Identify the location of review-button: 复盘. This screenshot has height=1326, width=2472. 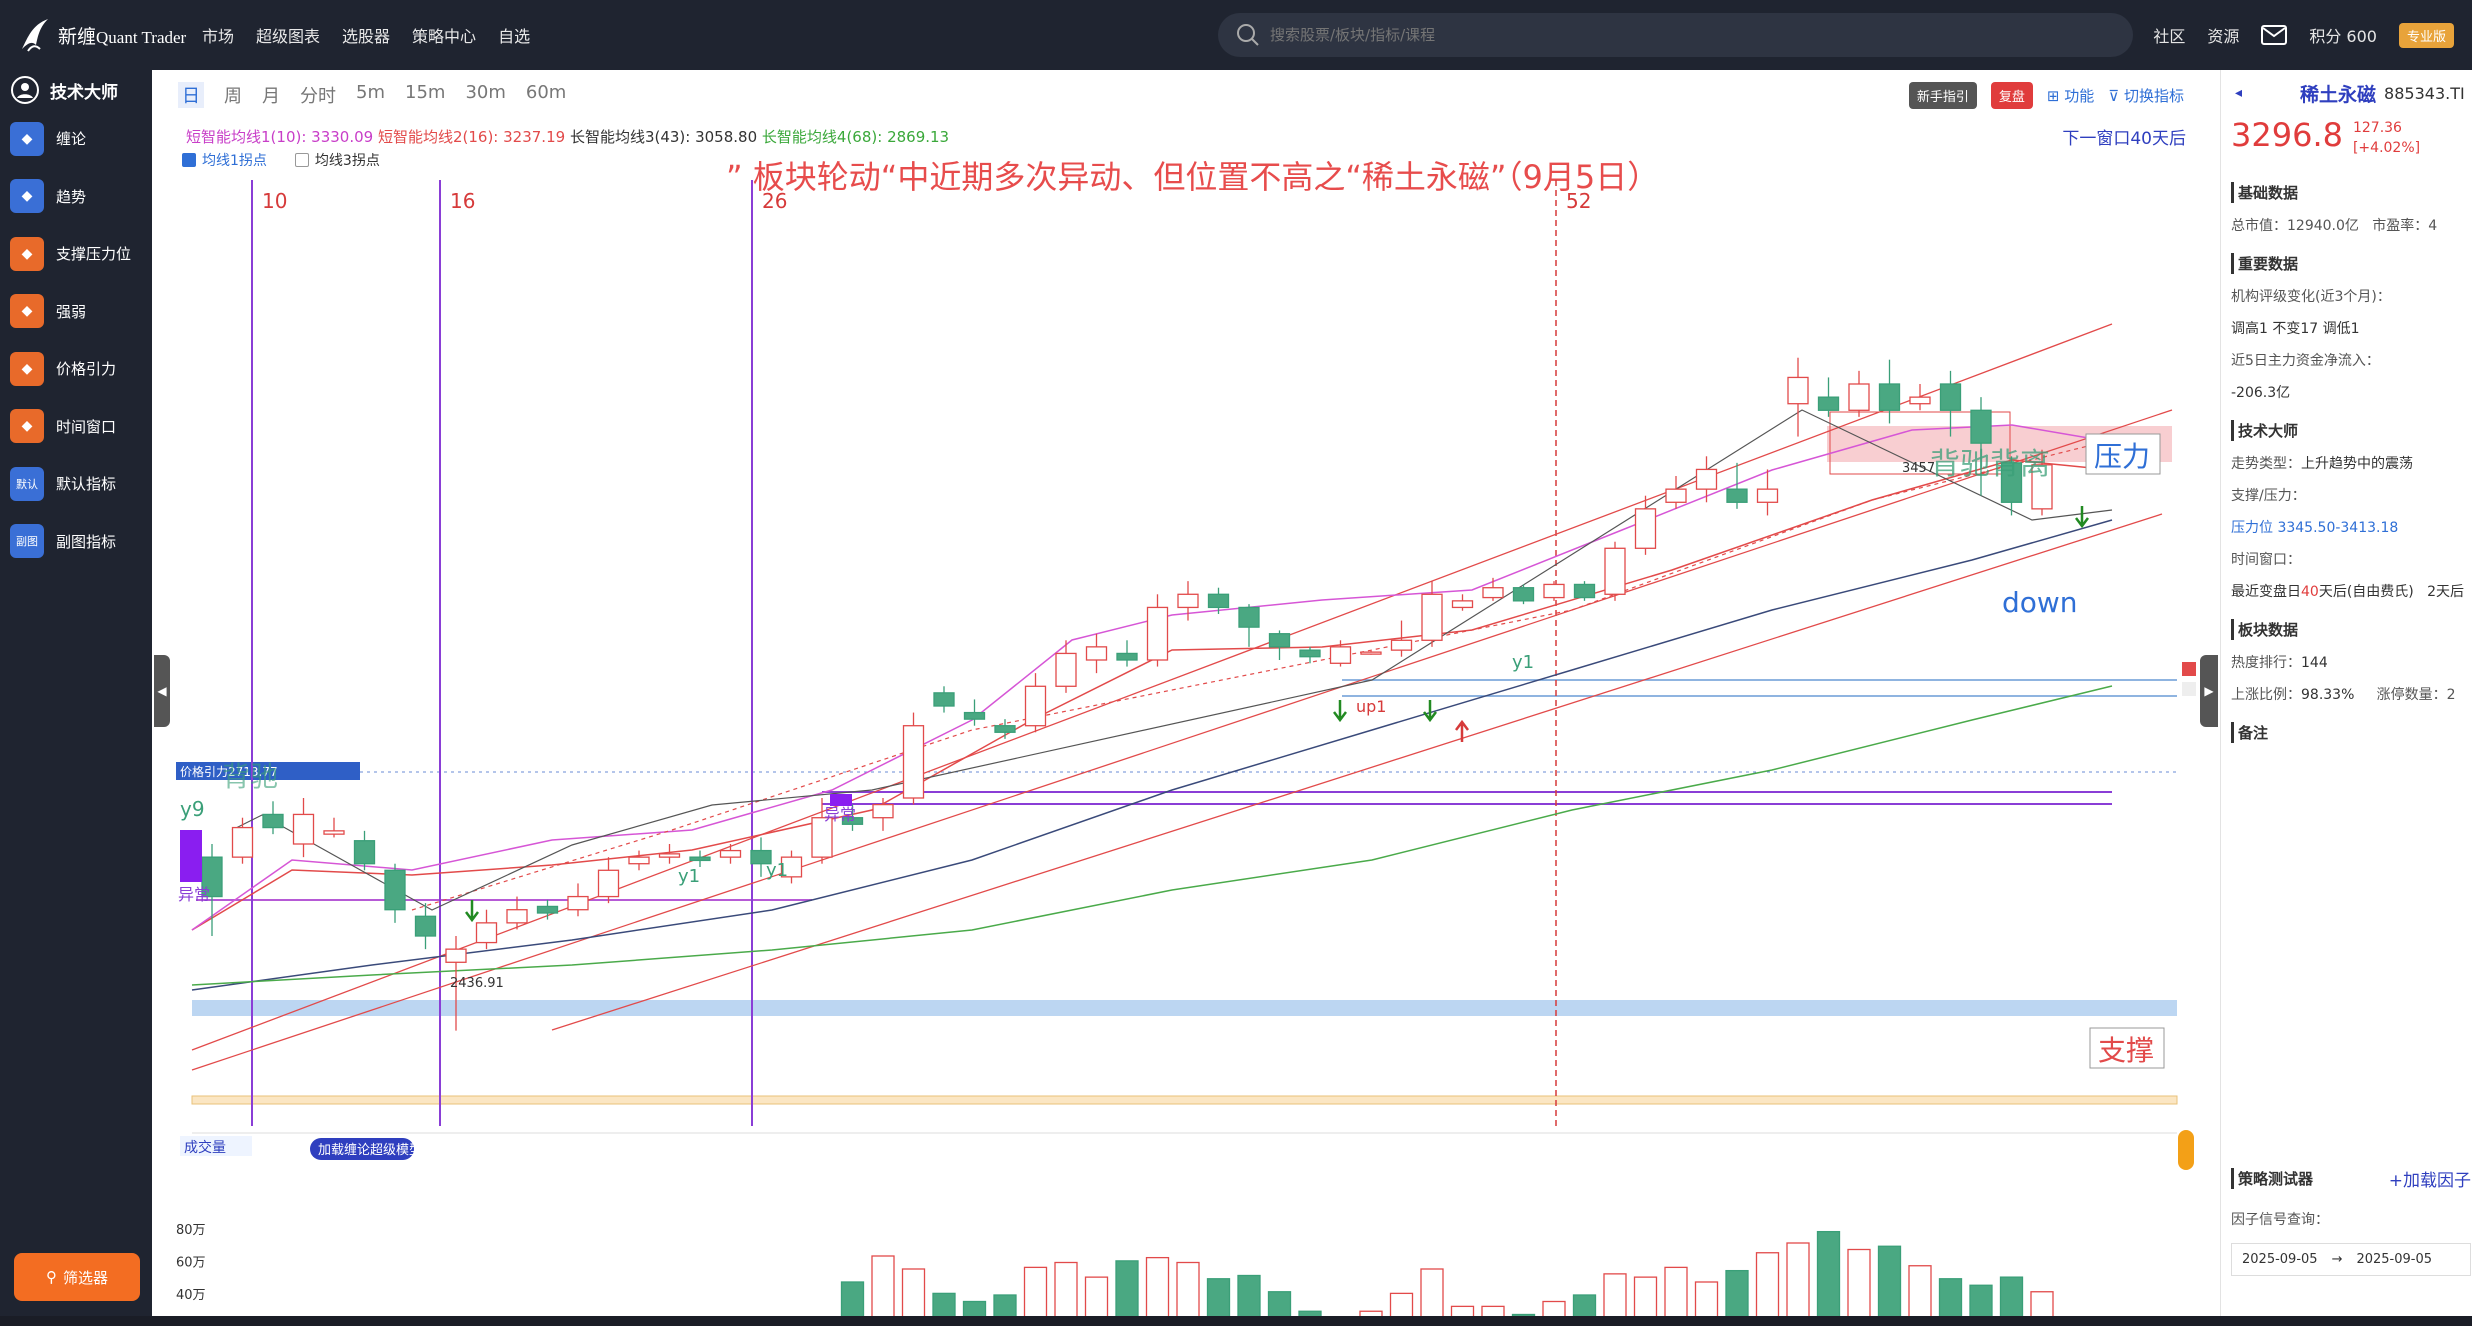
(2011, 95).